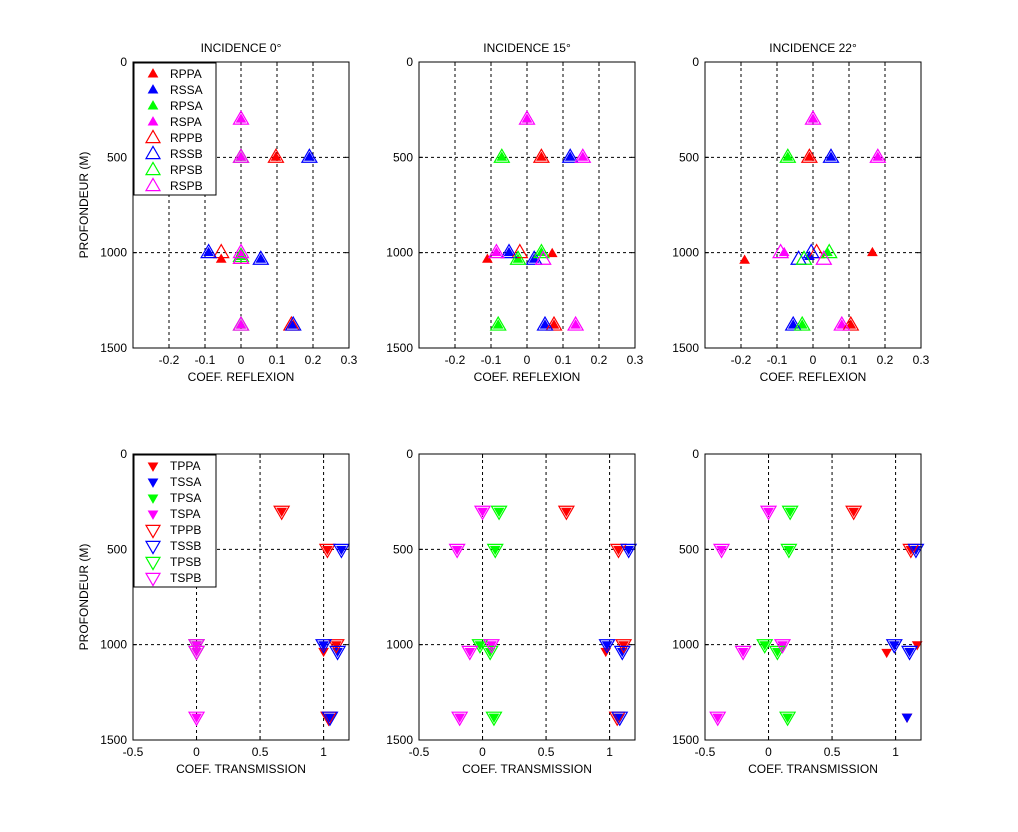 This screenshot has height=832, width=1018. Describe the element at coordinates (917, 646) in the screenshot. I see `marker-TPPA` at that location.